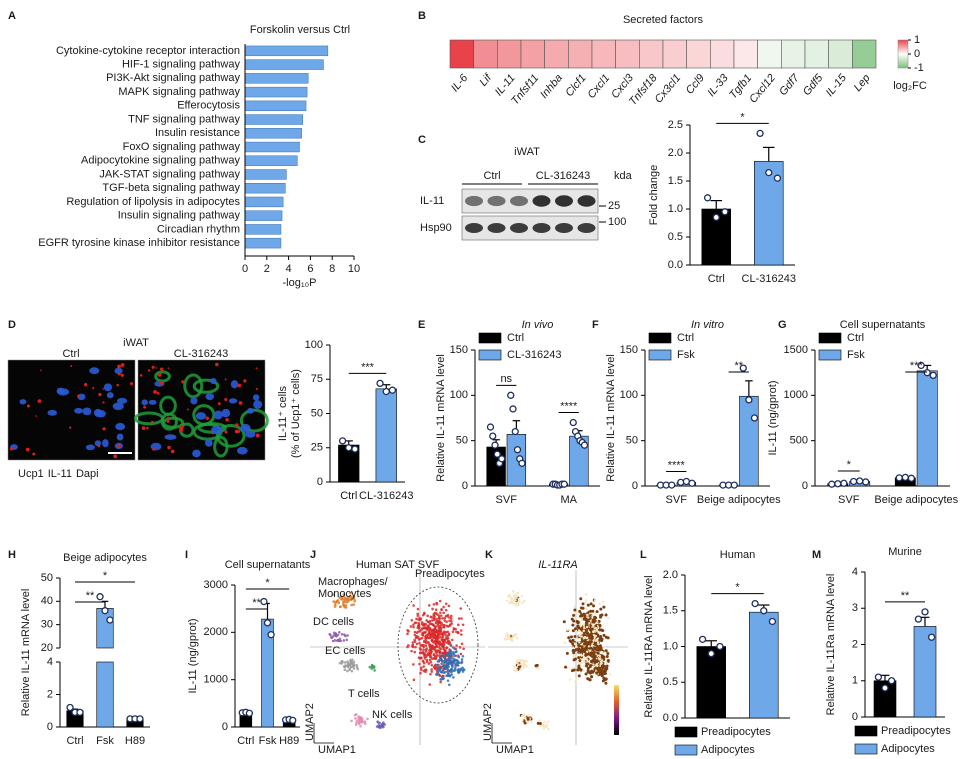  What do you see at coordinates (670, 646) in the screenshot?
I see `y-tick-label: 1.0` at bounding box center [670, 646].